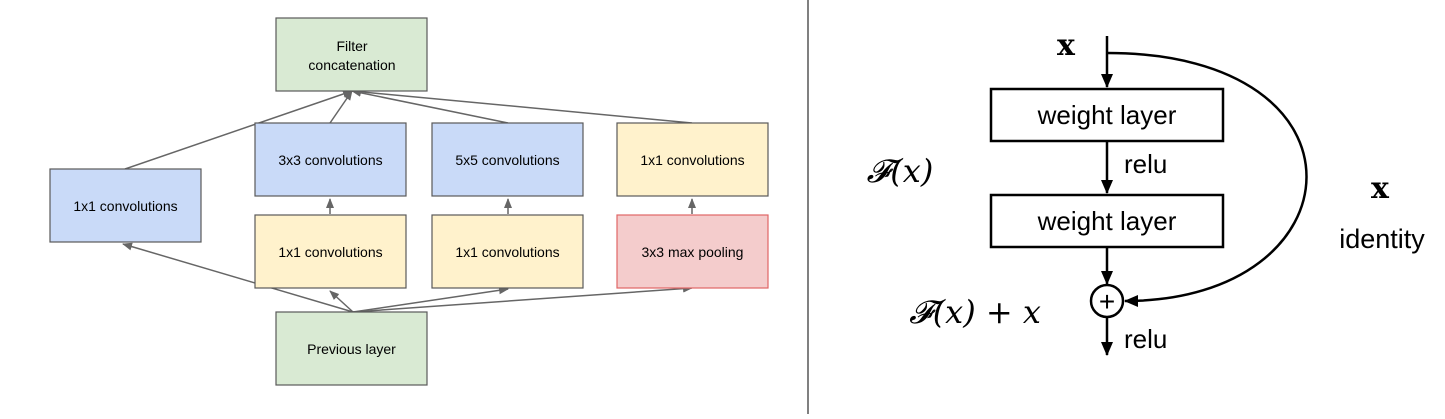 This screenshot has width=1445, height=419. I want to click on weight-layer-1-label: weight layer, so click(1107, 115).